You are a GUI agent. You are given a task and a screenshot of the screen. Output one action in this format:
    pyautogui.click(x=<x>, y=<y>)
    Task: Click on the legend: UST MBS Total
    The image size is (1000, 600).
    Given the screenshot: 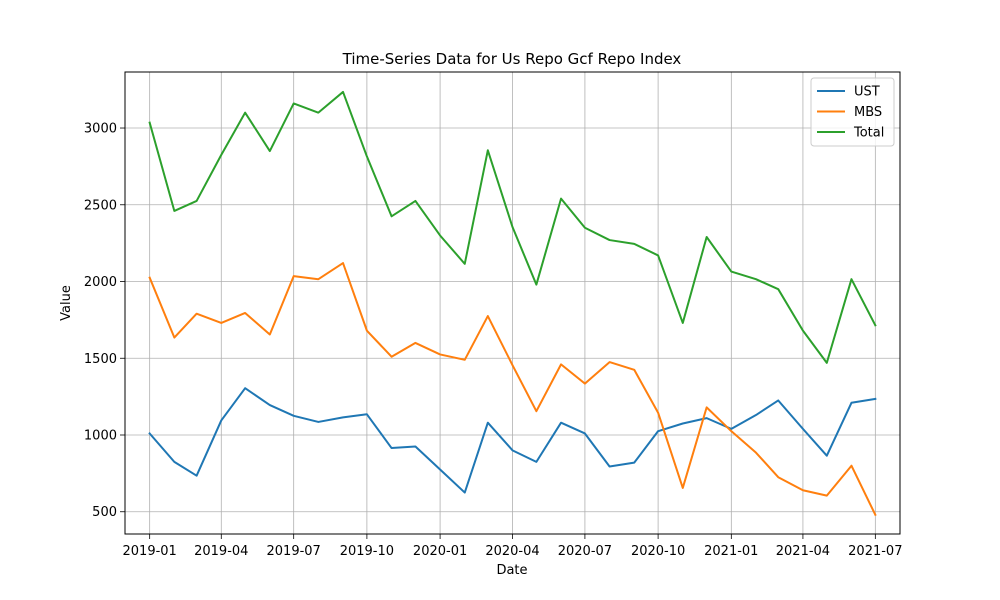 What is the action you would take?
    pyautogui.click(x=852, y=112)
    